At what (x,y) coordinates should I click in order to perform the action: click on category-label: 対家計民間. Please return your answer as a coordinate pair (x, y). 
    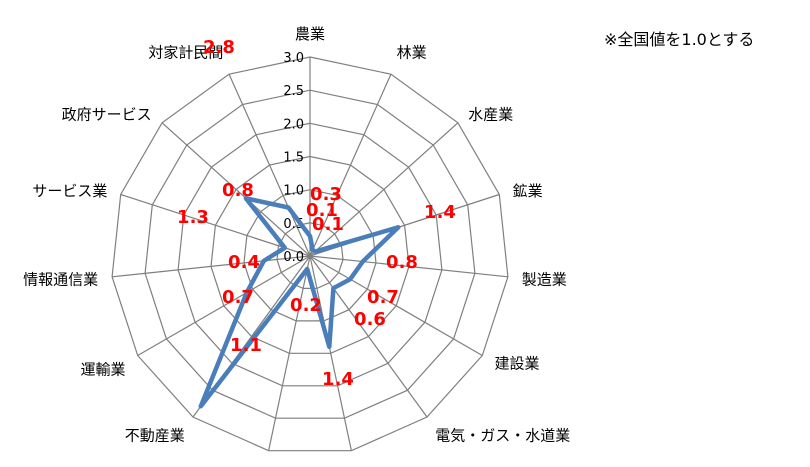
    Looking at the image, I should click on (185, 52).